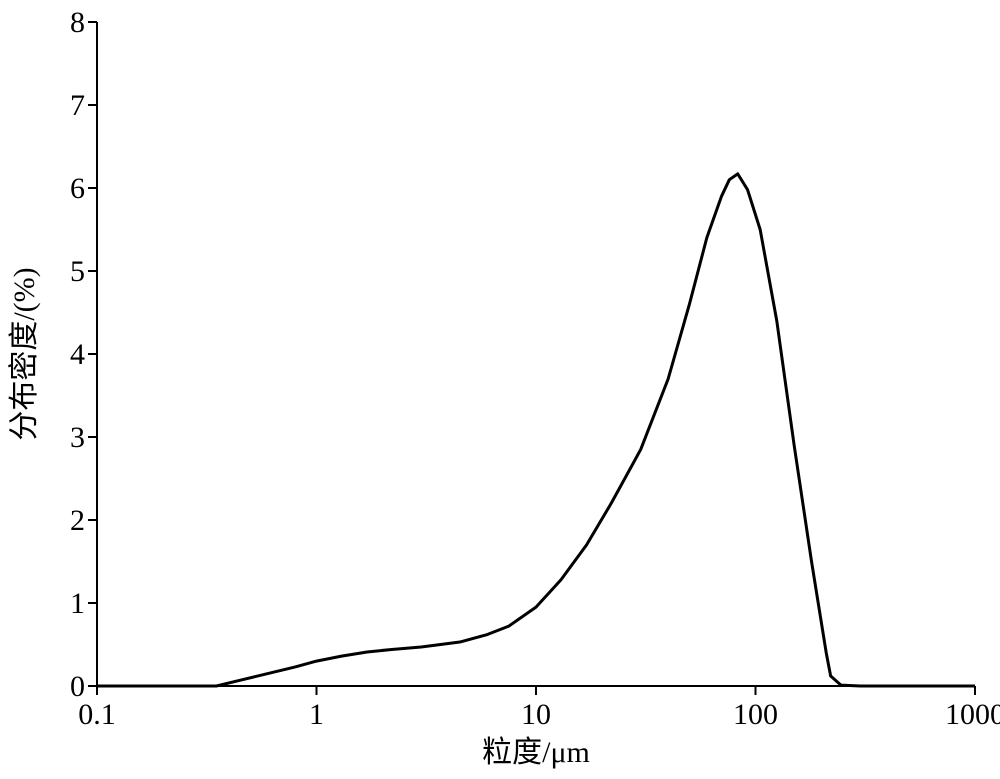  What do you see at coordinates (755, 714) in the screenshot?
I see `x-tick-label: 100` at bounding box center [755, 714].